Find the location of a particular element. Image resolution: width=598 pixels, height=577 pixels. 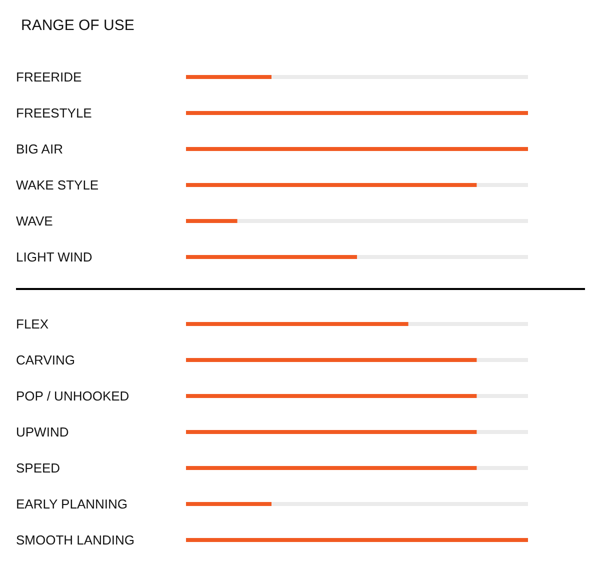

bar is located at coordinates (212, 221).